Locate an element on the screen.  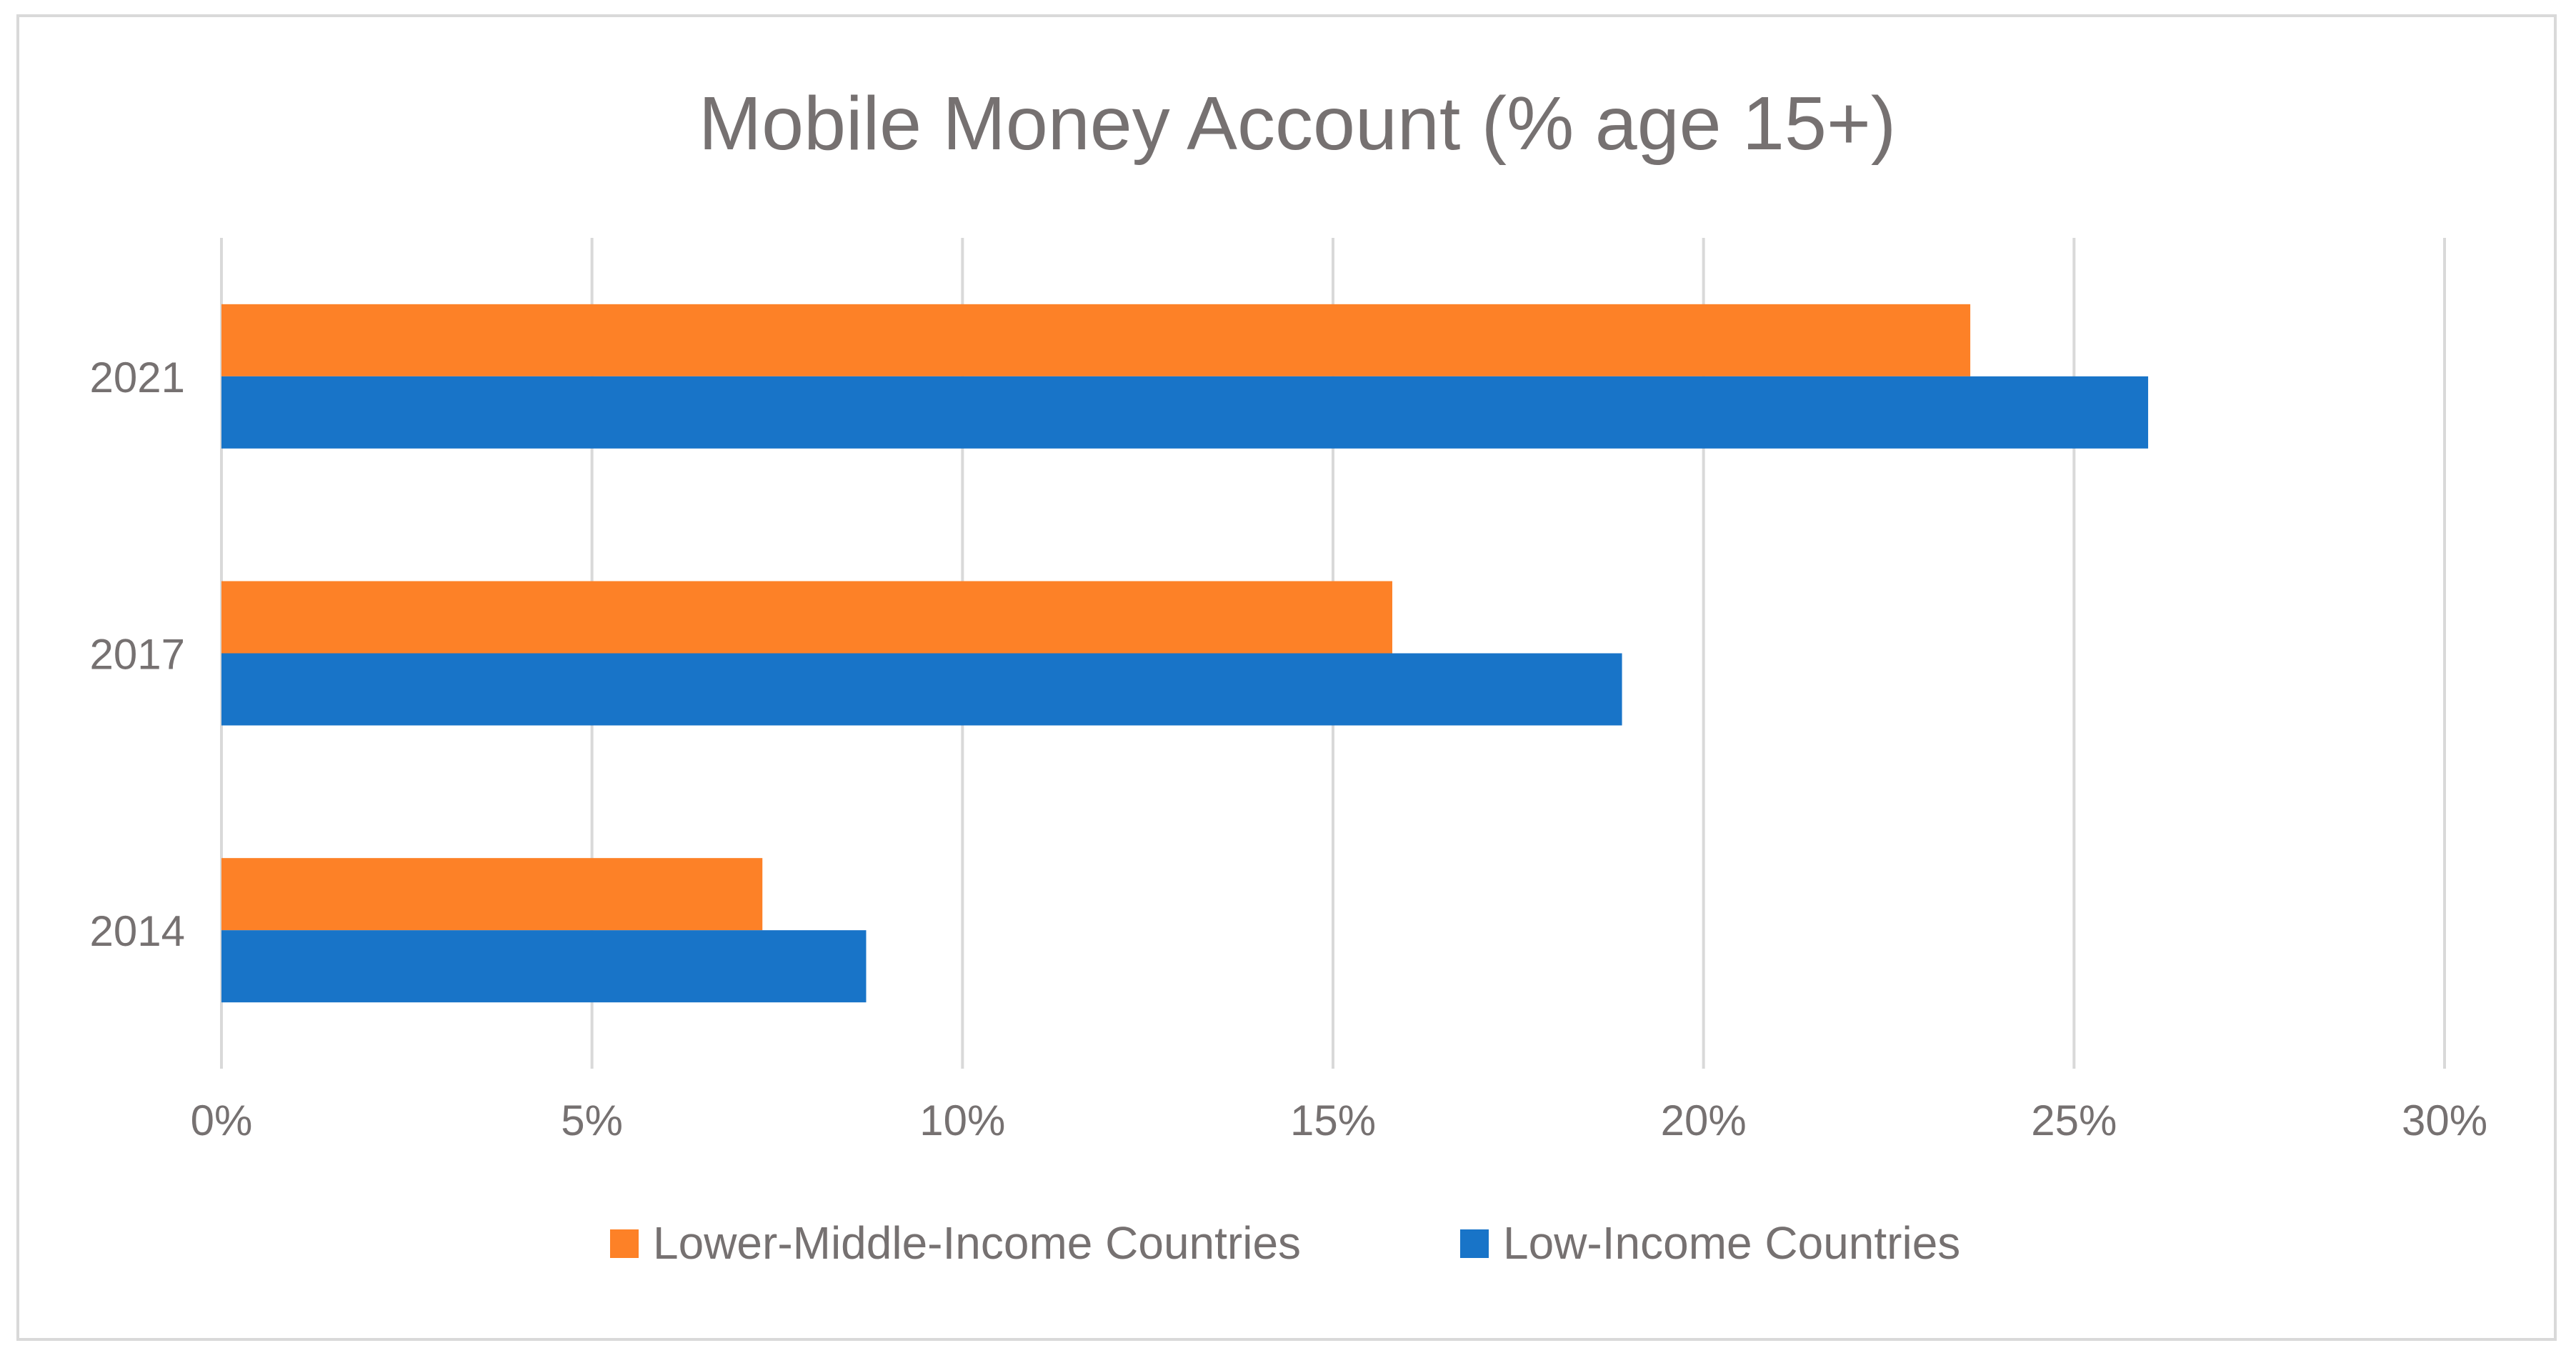
bar-lower-middle-income-2021 is located at coordinates (1096, 340).